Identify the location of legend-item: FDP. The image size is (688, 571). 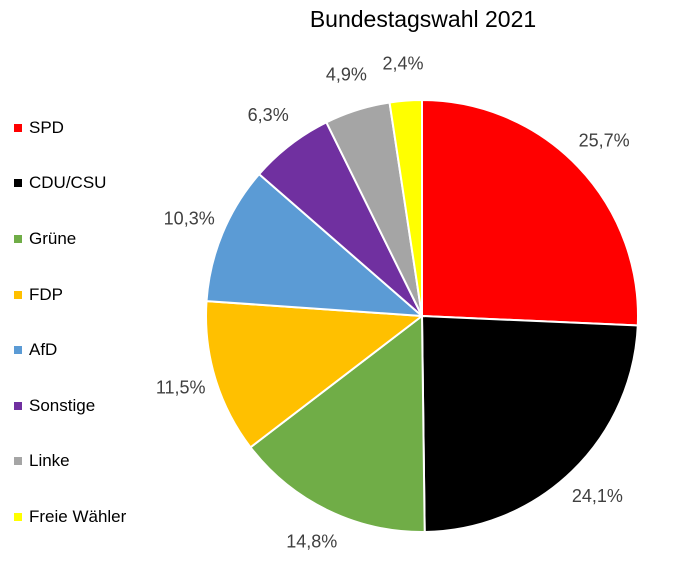
(70, 295).